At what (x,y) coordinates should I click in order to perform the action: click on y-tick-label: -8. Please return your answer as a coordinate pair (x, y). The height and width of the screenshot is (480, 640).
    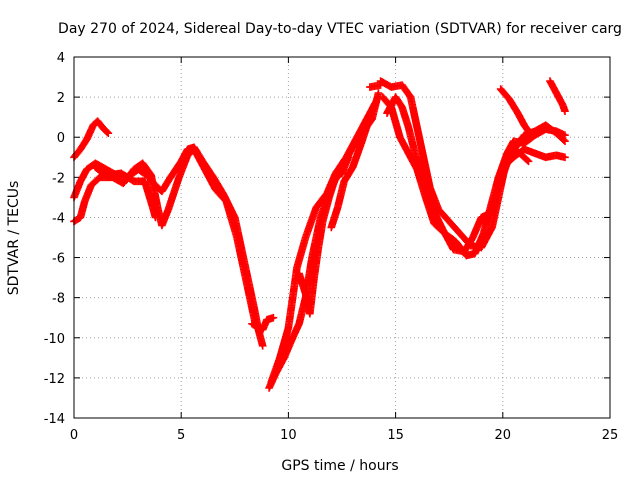
    Looking at the image, I should click on (58, 299).